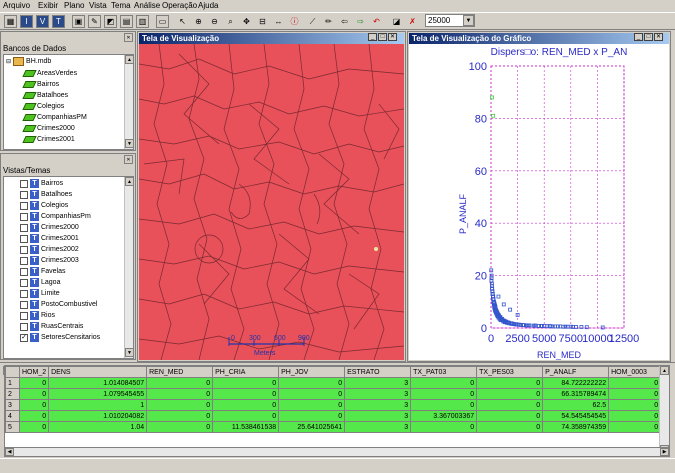 The height and width of the screenshot is (473, 675). What do you see at coordinates (180, 372) in the screenshot?
I see `table-header: REN_MED` at bounding box center [180, 372].